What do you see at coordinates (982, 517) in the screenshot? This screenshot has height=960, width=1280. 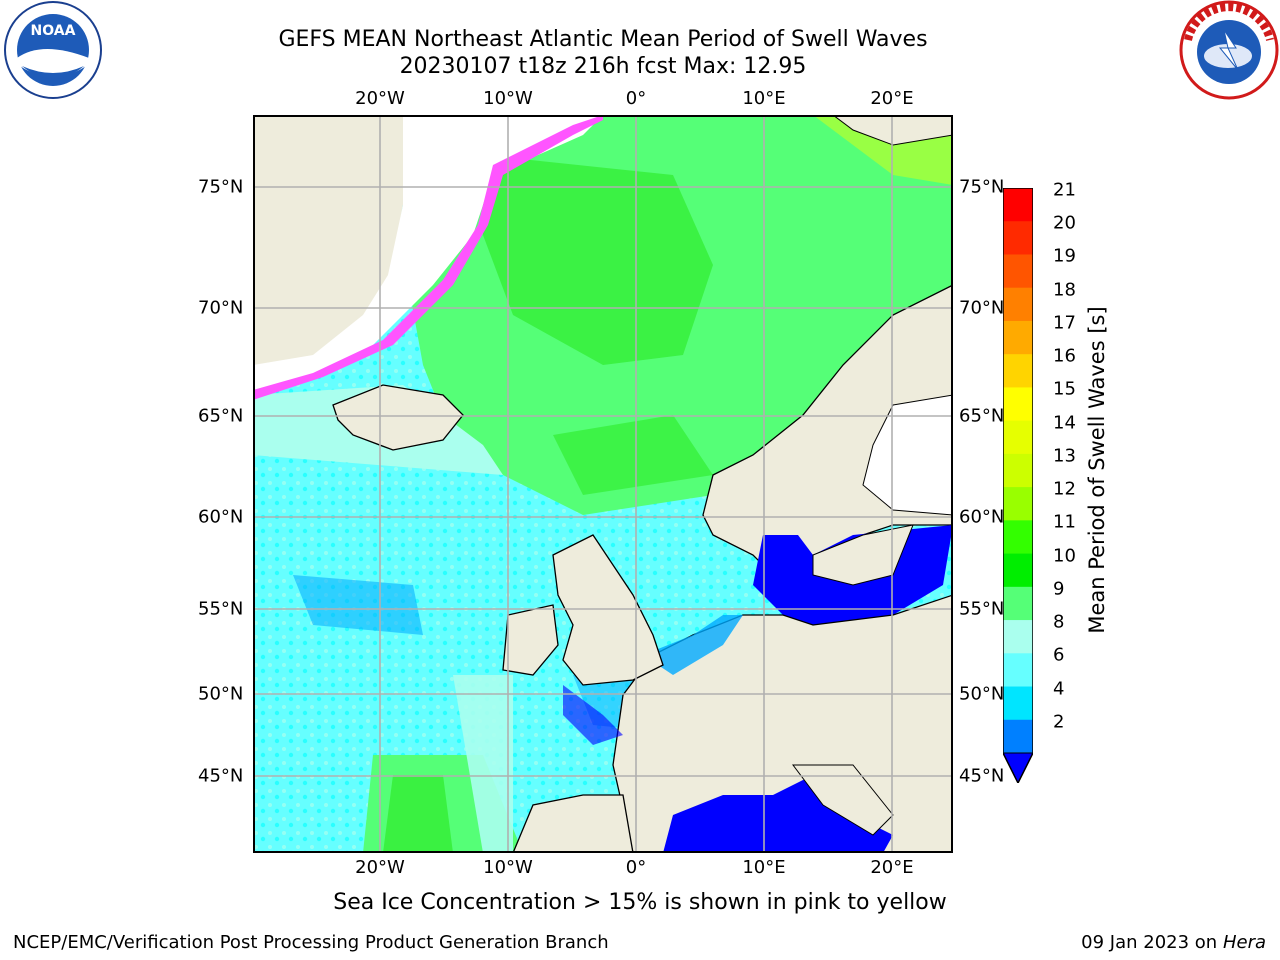 I see `lat-tick-right: 60°N` at bounding box center [982, 517].